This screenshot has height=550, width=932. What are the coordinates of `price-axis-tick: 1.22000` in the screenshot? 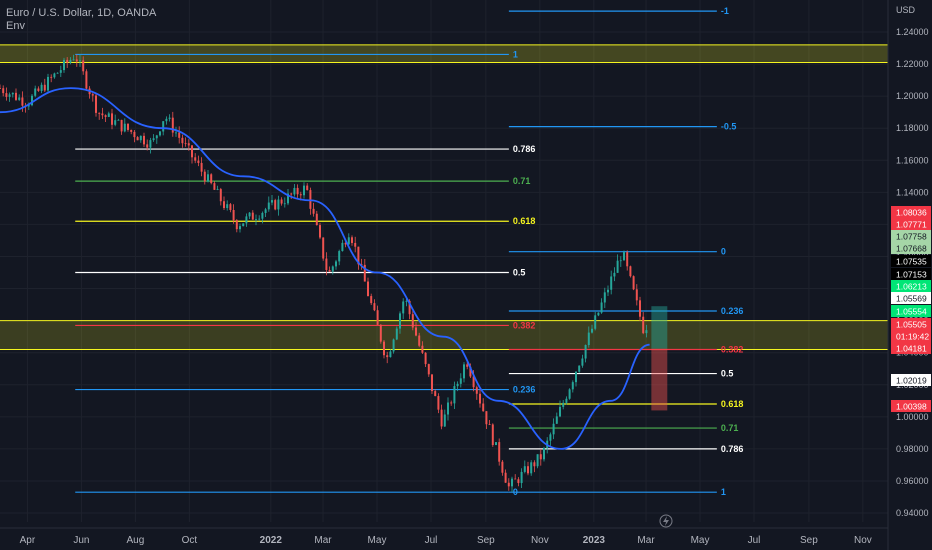 It's located at (912, 64).